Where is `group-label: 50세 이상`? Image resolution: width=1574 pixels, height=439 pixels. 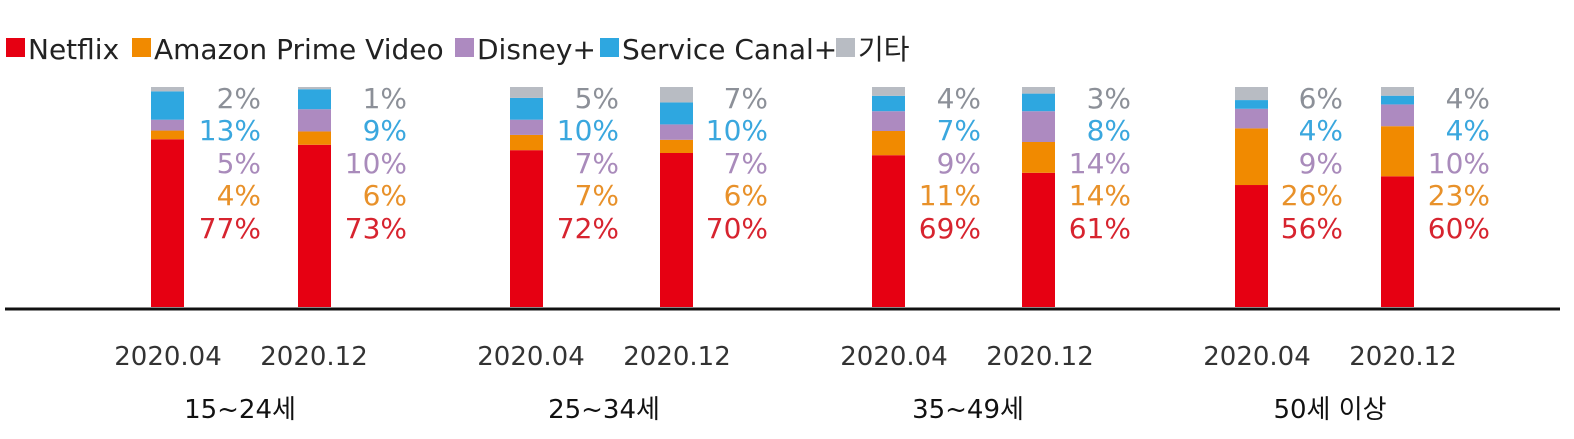
group-label: 50세 이상 is located at coordinates (1329, 410).